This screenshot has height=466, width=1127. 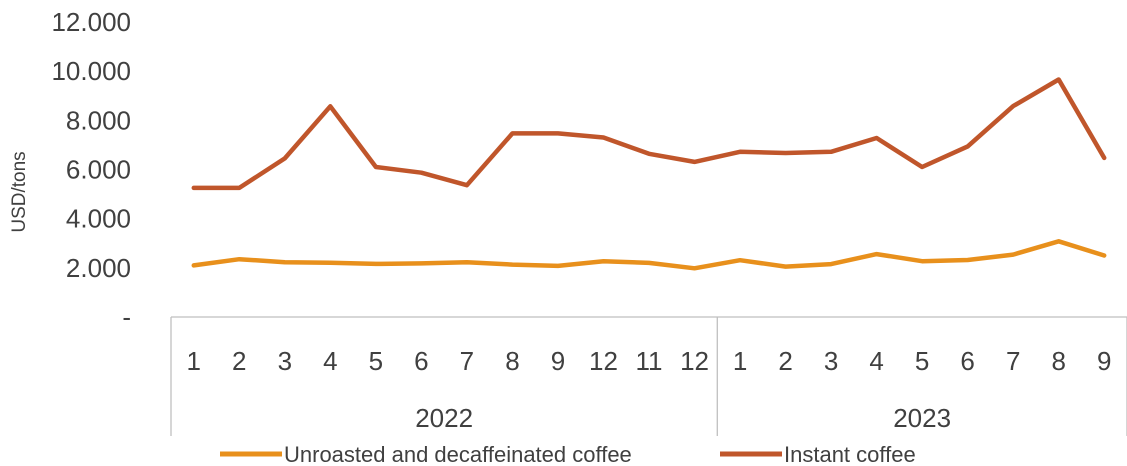 What do you see at coordinates (98, 268) in the screenshot?
I see `y-tick-label: 2.000` at bounding box center [98, 268].